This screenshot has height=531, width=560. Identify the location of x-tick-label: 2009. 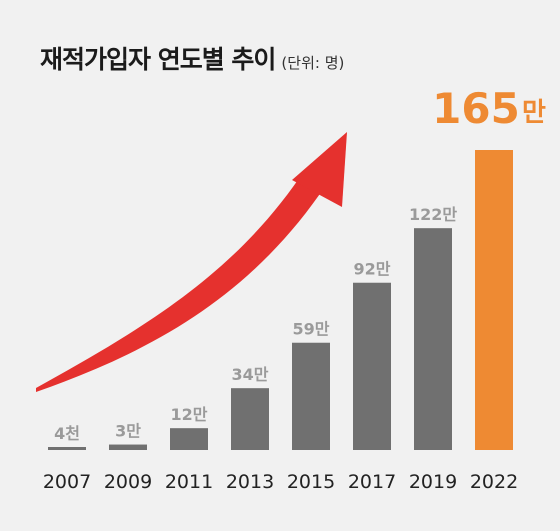
(128, 482).